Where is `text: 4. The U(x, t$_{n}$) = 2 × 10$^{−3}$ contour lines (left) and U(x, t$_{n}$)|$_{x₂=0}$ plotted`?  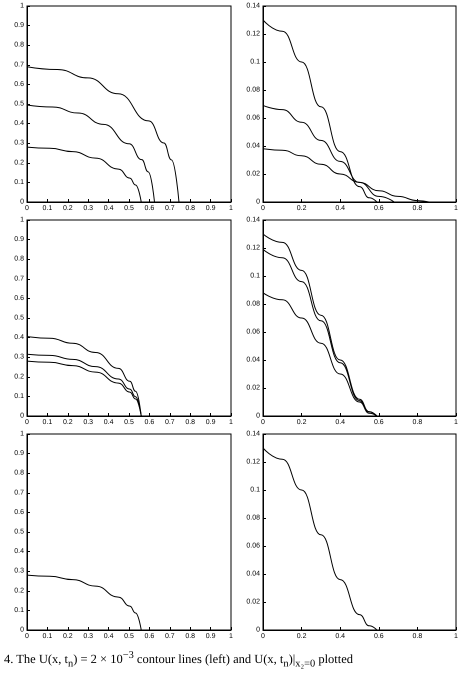
text: 4. The U(x, t$_{n}$) = 2 × 10$^{−3}$ contour lines (left) and U(x, t$_{n}$)|$_{x₂=0}$ plotted is located at coordinates (179, 660).